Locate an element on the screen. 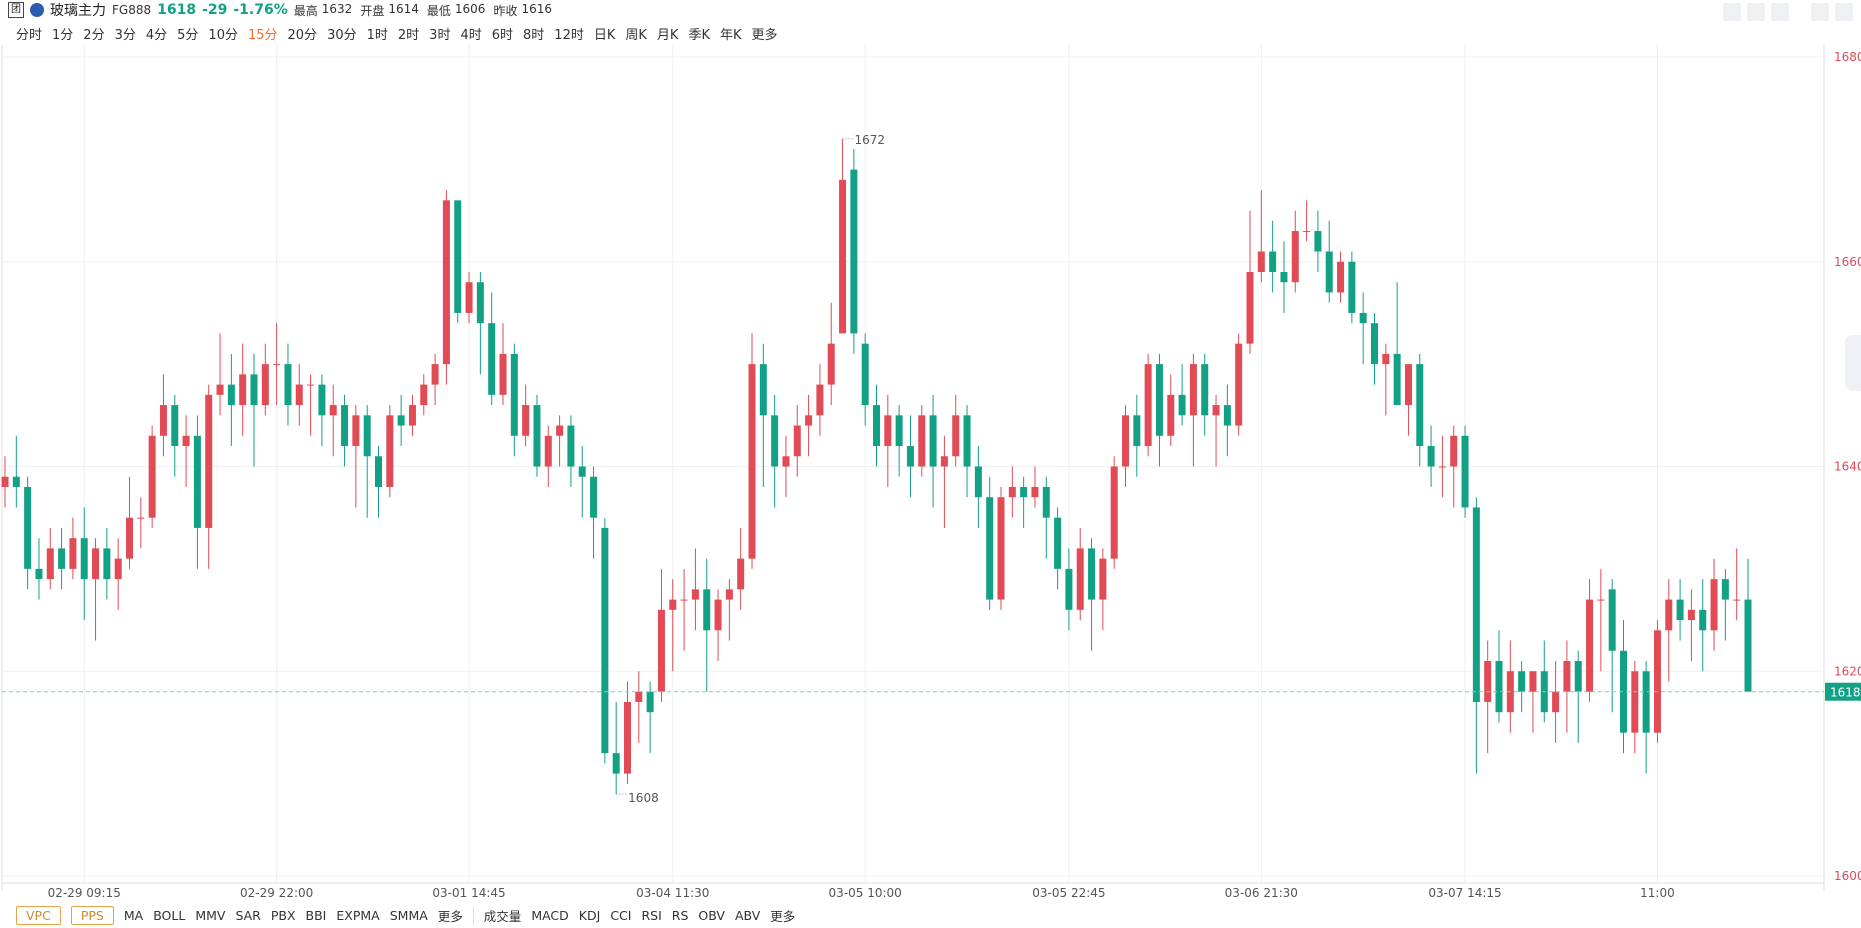 This screenshot has height=928, width=1861. indicator-button: RS is located at coordinates (680, 915).